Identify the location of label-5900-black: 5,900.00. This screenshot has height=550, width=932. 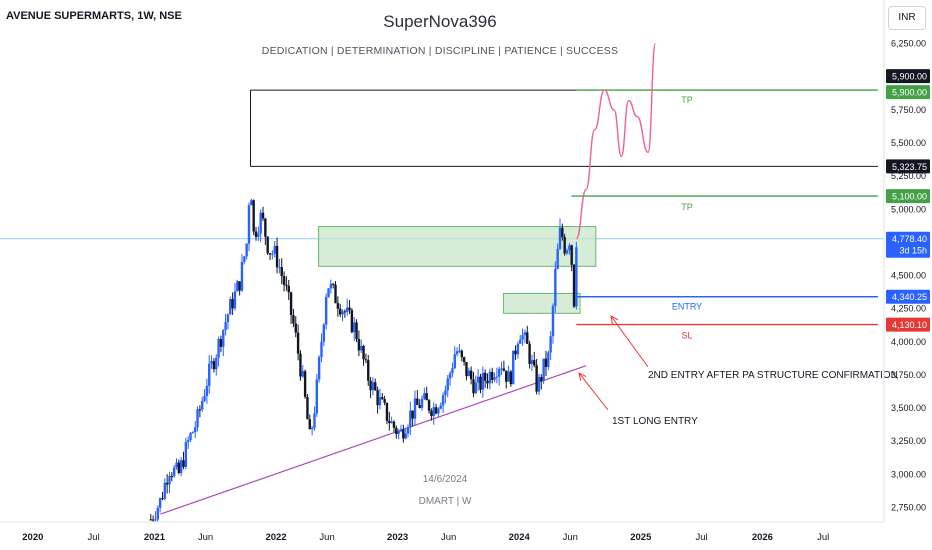
(909, 77).